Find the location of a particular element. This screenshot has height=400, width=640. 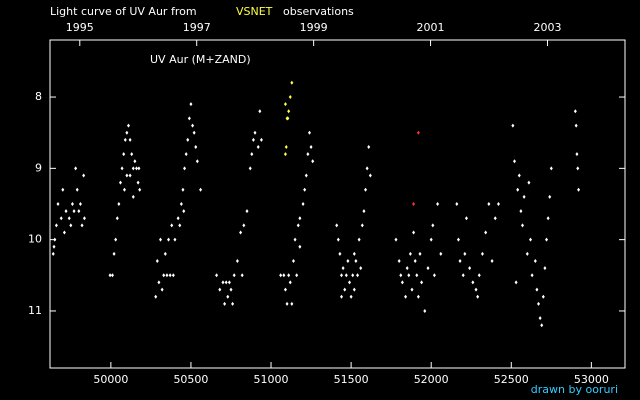

chart-title-end: observations is located at coordinates (318, 11).